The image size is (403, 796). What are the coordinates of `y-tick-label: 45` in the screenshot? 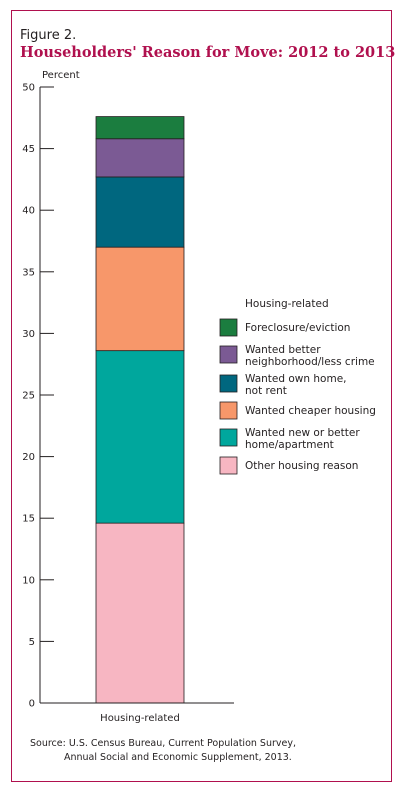 It's located at (28, 149).